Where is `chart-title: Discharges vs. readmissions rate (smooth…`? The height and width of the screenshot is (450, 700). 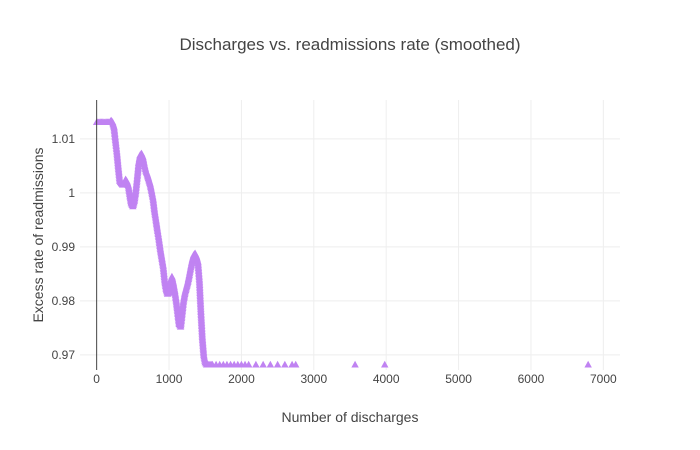 chart-title: Discharges vs. readmissions rate (smooth… is located at coordinates (349, 44).